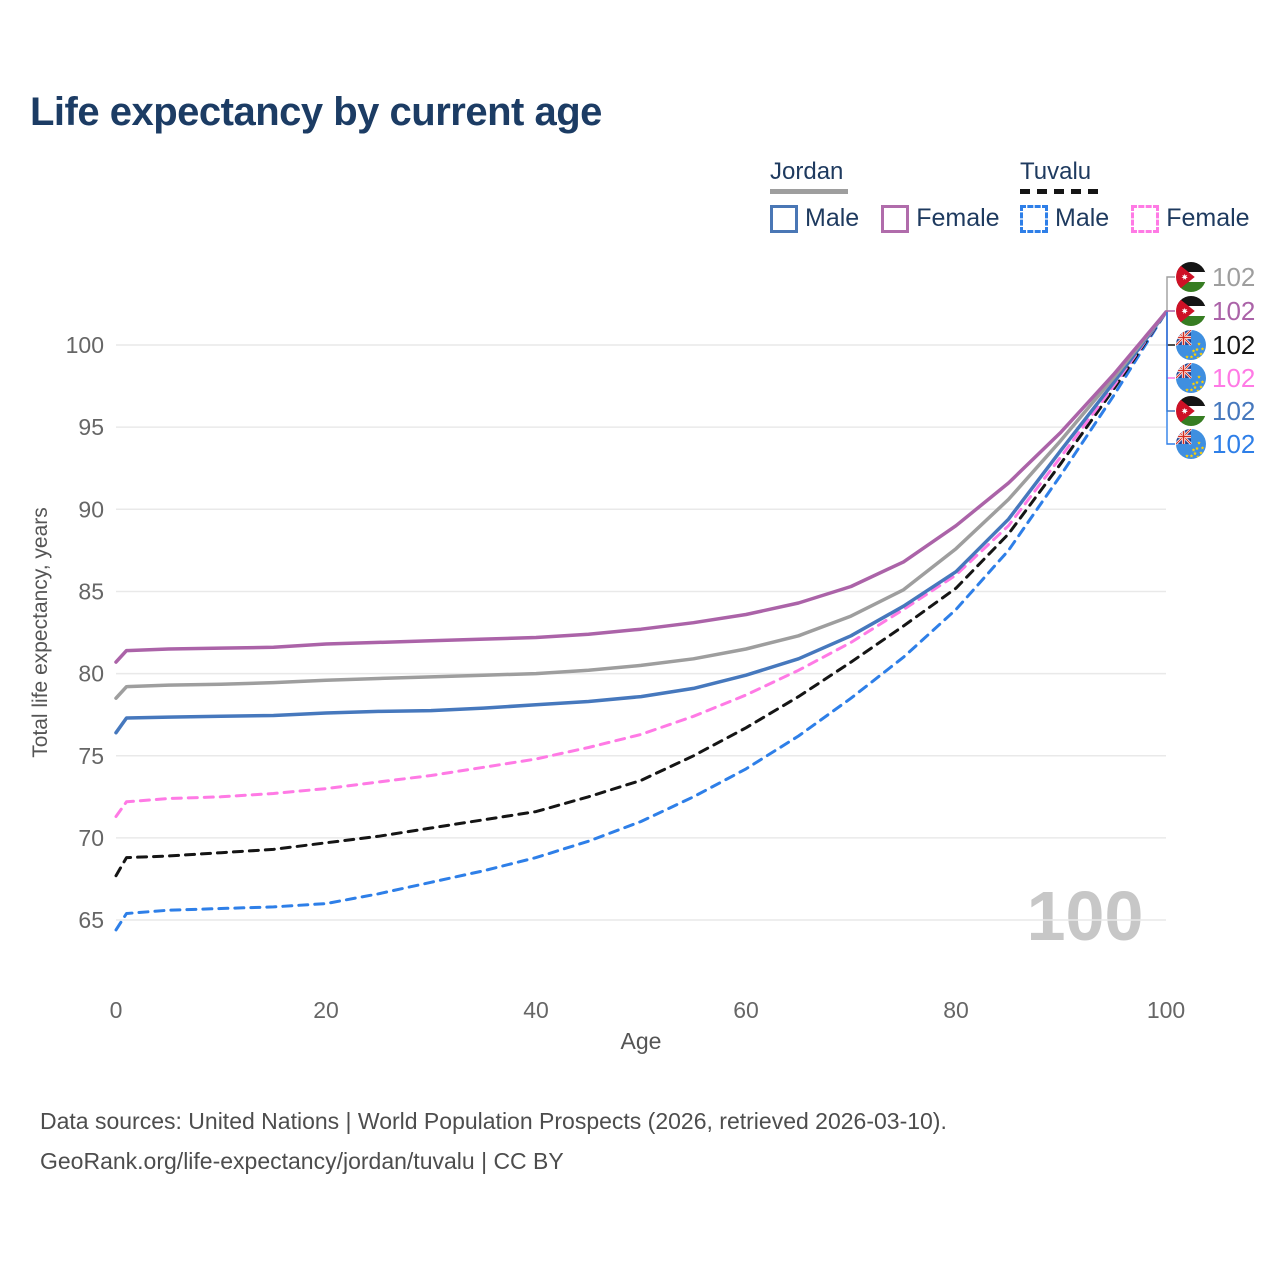  I want to click on legend-country-tuvalu: Tuvalu, so click(1056, 171).